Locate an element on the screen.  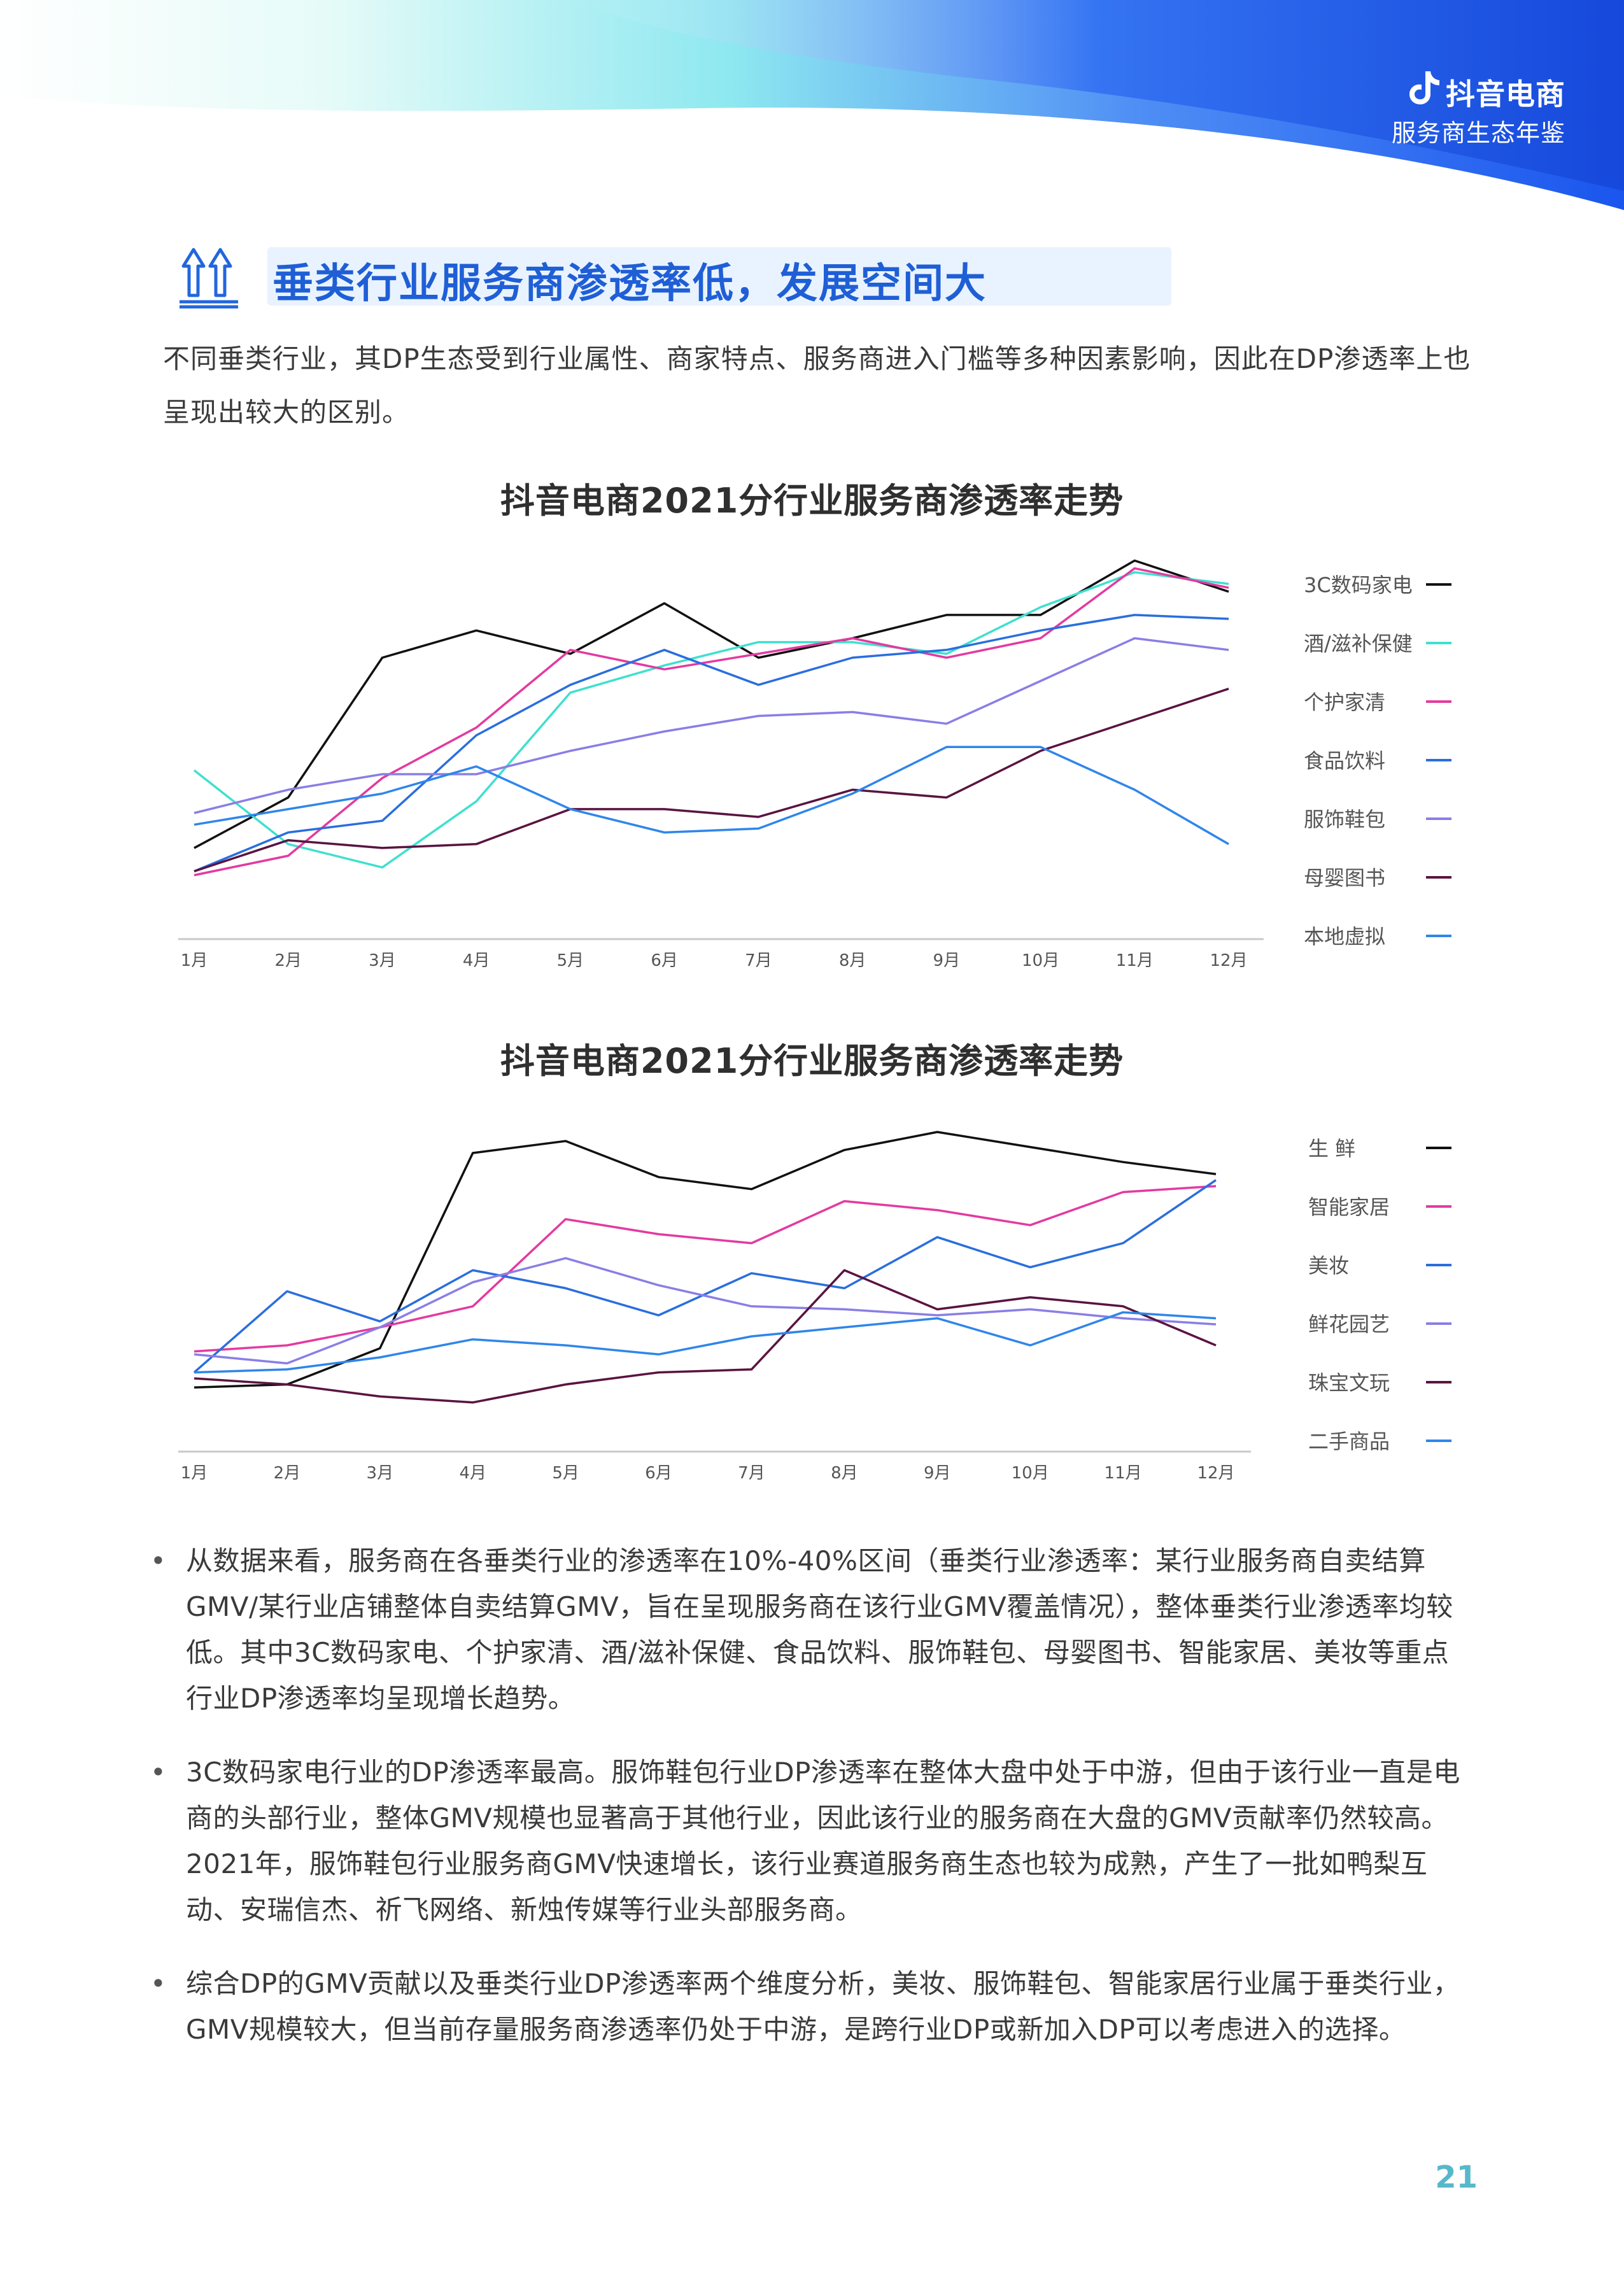
legend-label: 食品饮料 is located at coordinates (1344, 761).